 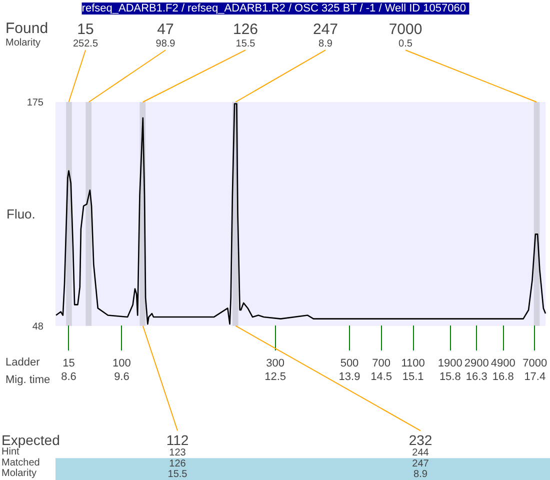 I want to click on text: 98.9, so click(x=166, y=44).